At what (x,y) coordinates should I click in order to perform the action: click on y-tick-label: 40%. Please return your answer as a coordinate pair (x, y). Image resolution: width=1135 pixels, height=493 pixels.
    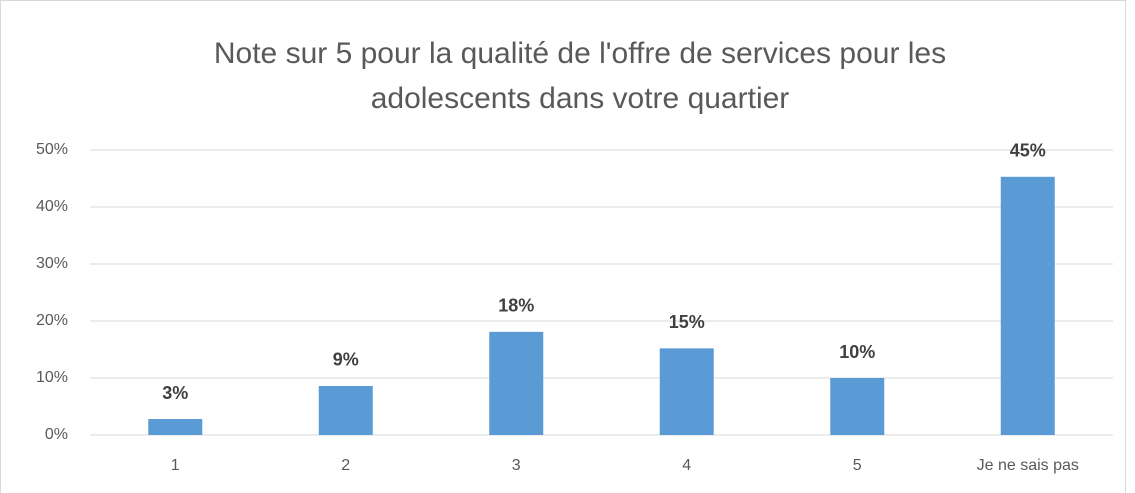
    Looking at the image, I should click on (52, 206).